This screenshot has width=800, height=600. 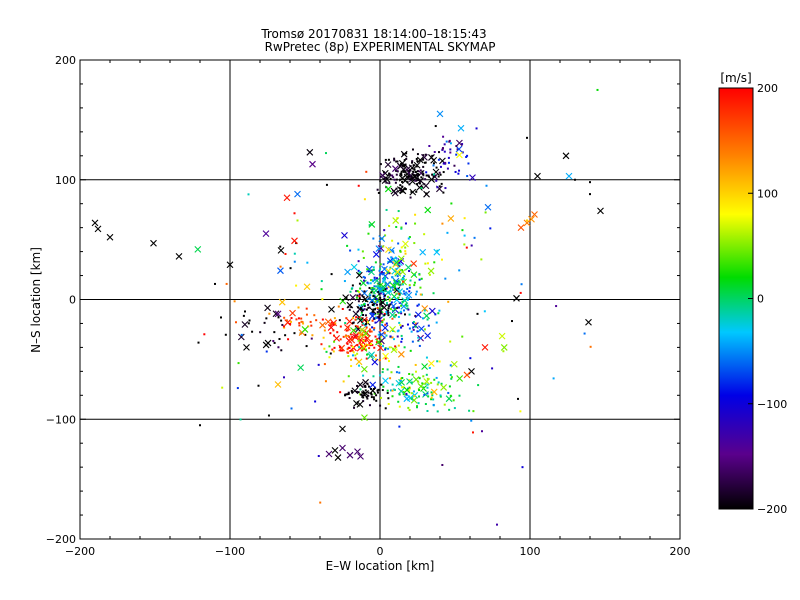 I want to click on colorbar: [m/s] 200 100 0 −100 −200, so click(x=752, y=293).